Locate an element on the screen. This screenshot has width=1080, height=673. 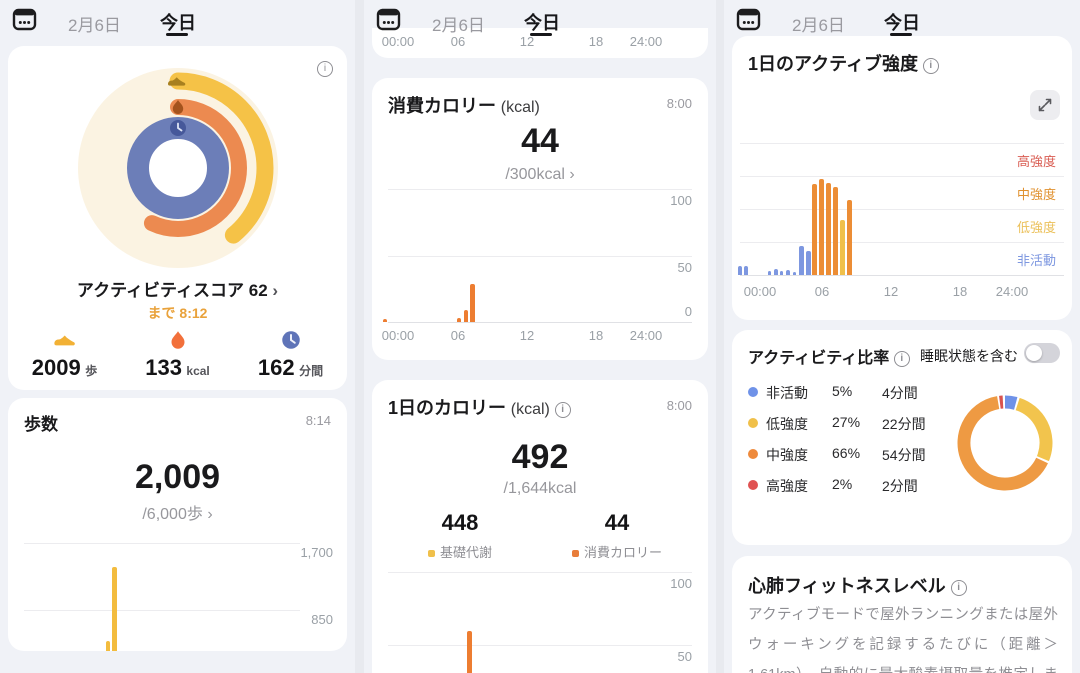
daily-bar-chart is located at coordinates (540, 622).